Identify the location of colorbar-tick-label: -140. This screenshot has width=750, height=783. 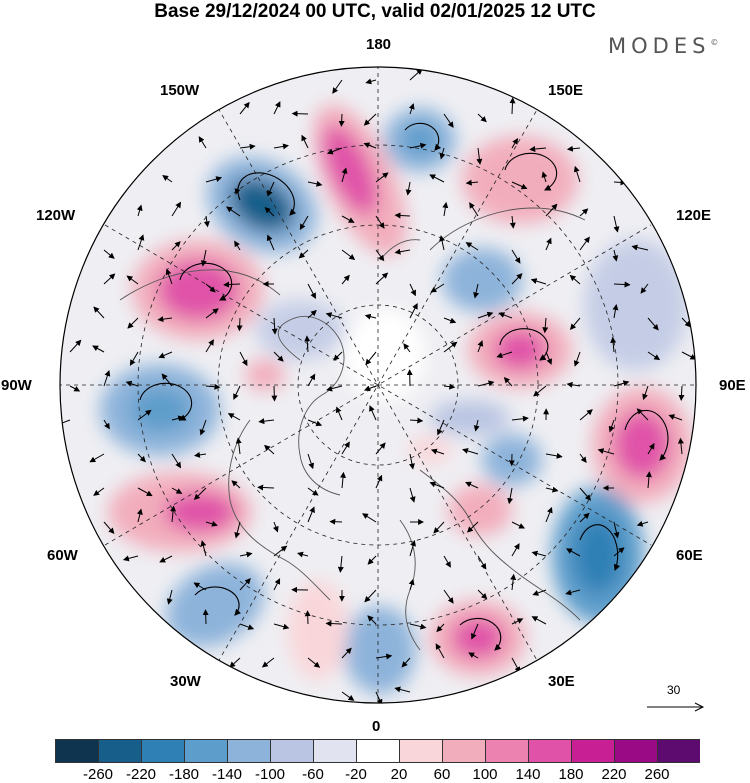
(227, 774).